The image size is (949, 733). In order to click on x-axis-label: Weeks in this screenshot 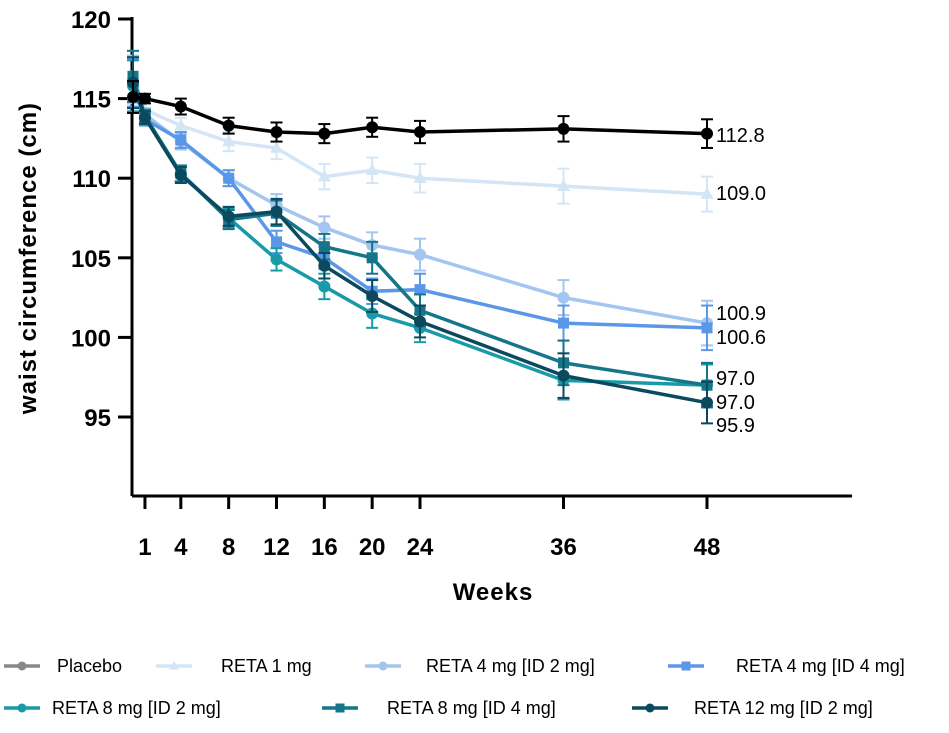, I will do `click(493, 592)`.